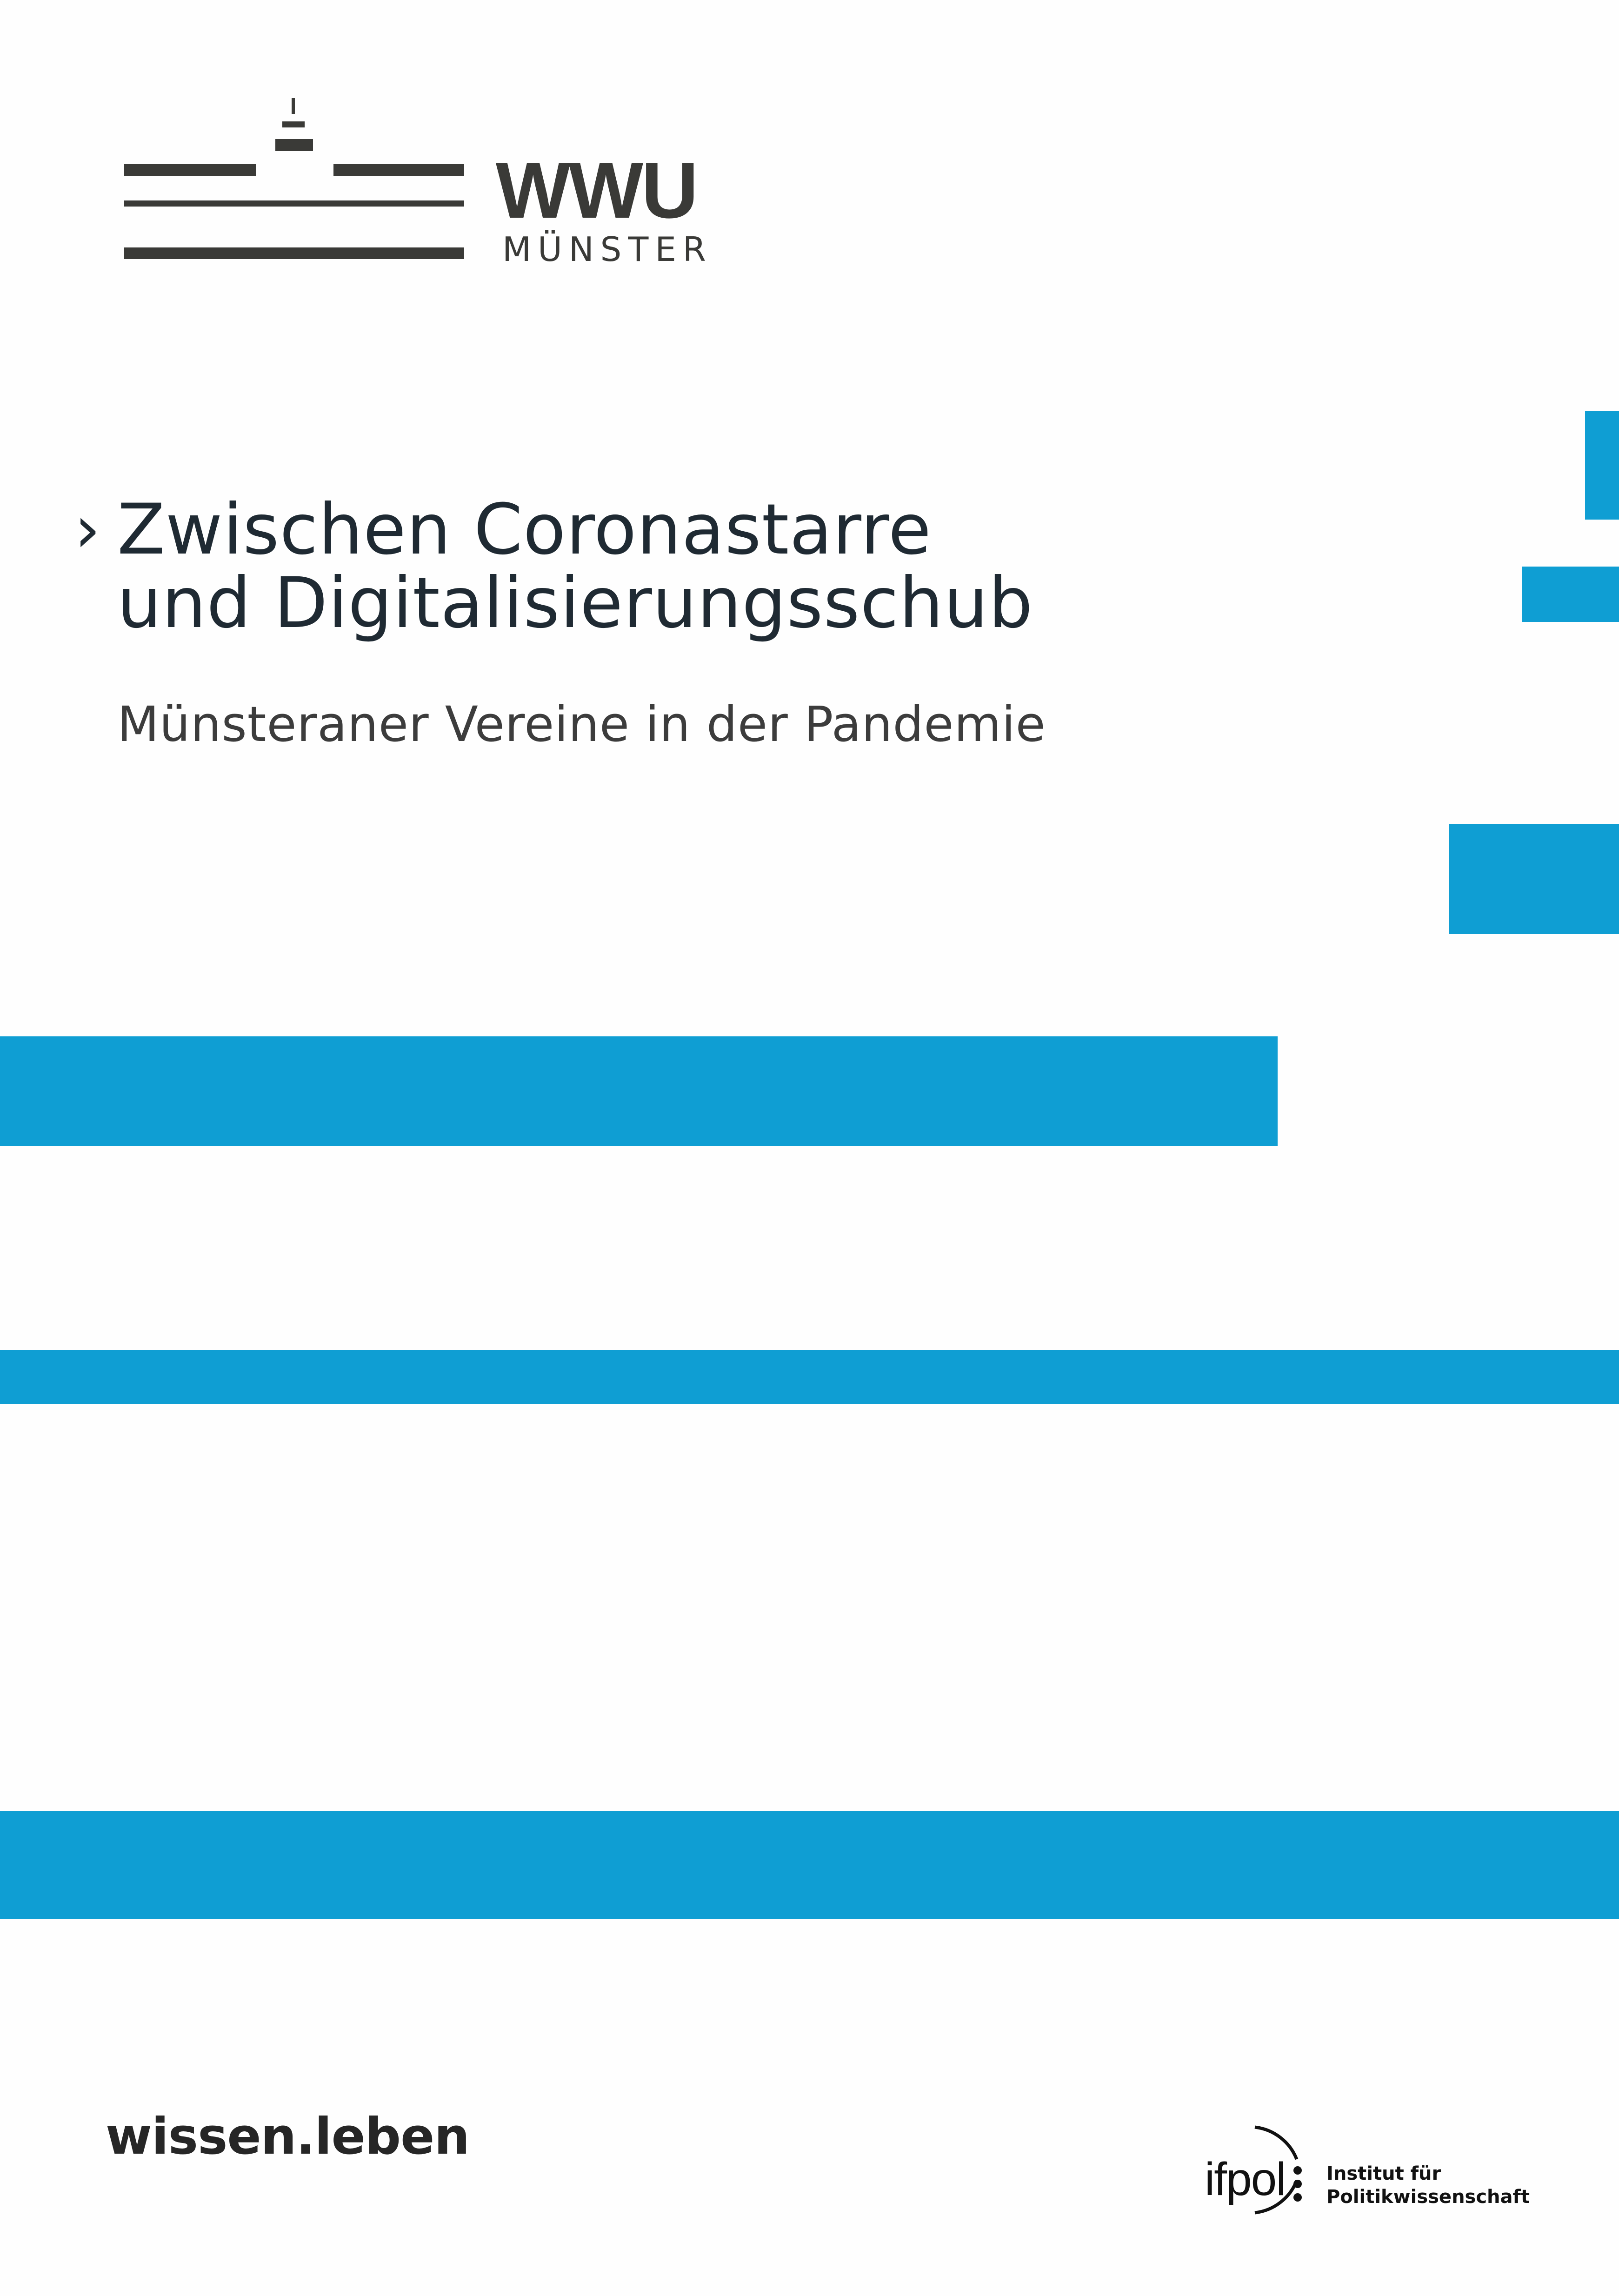 The width and height of the screenshot is (1619, 2296). Describe the element at coordinates (294, 253) in the screenshot. I see `logo-bar-bottom` at that location.